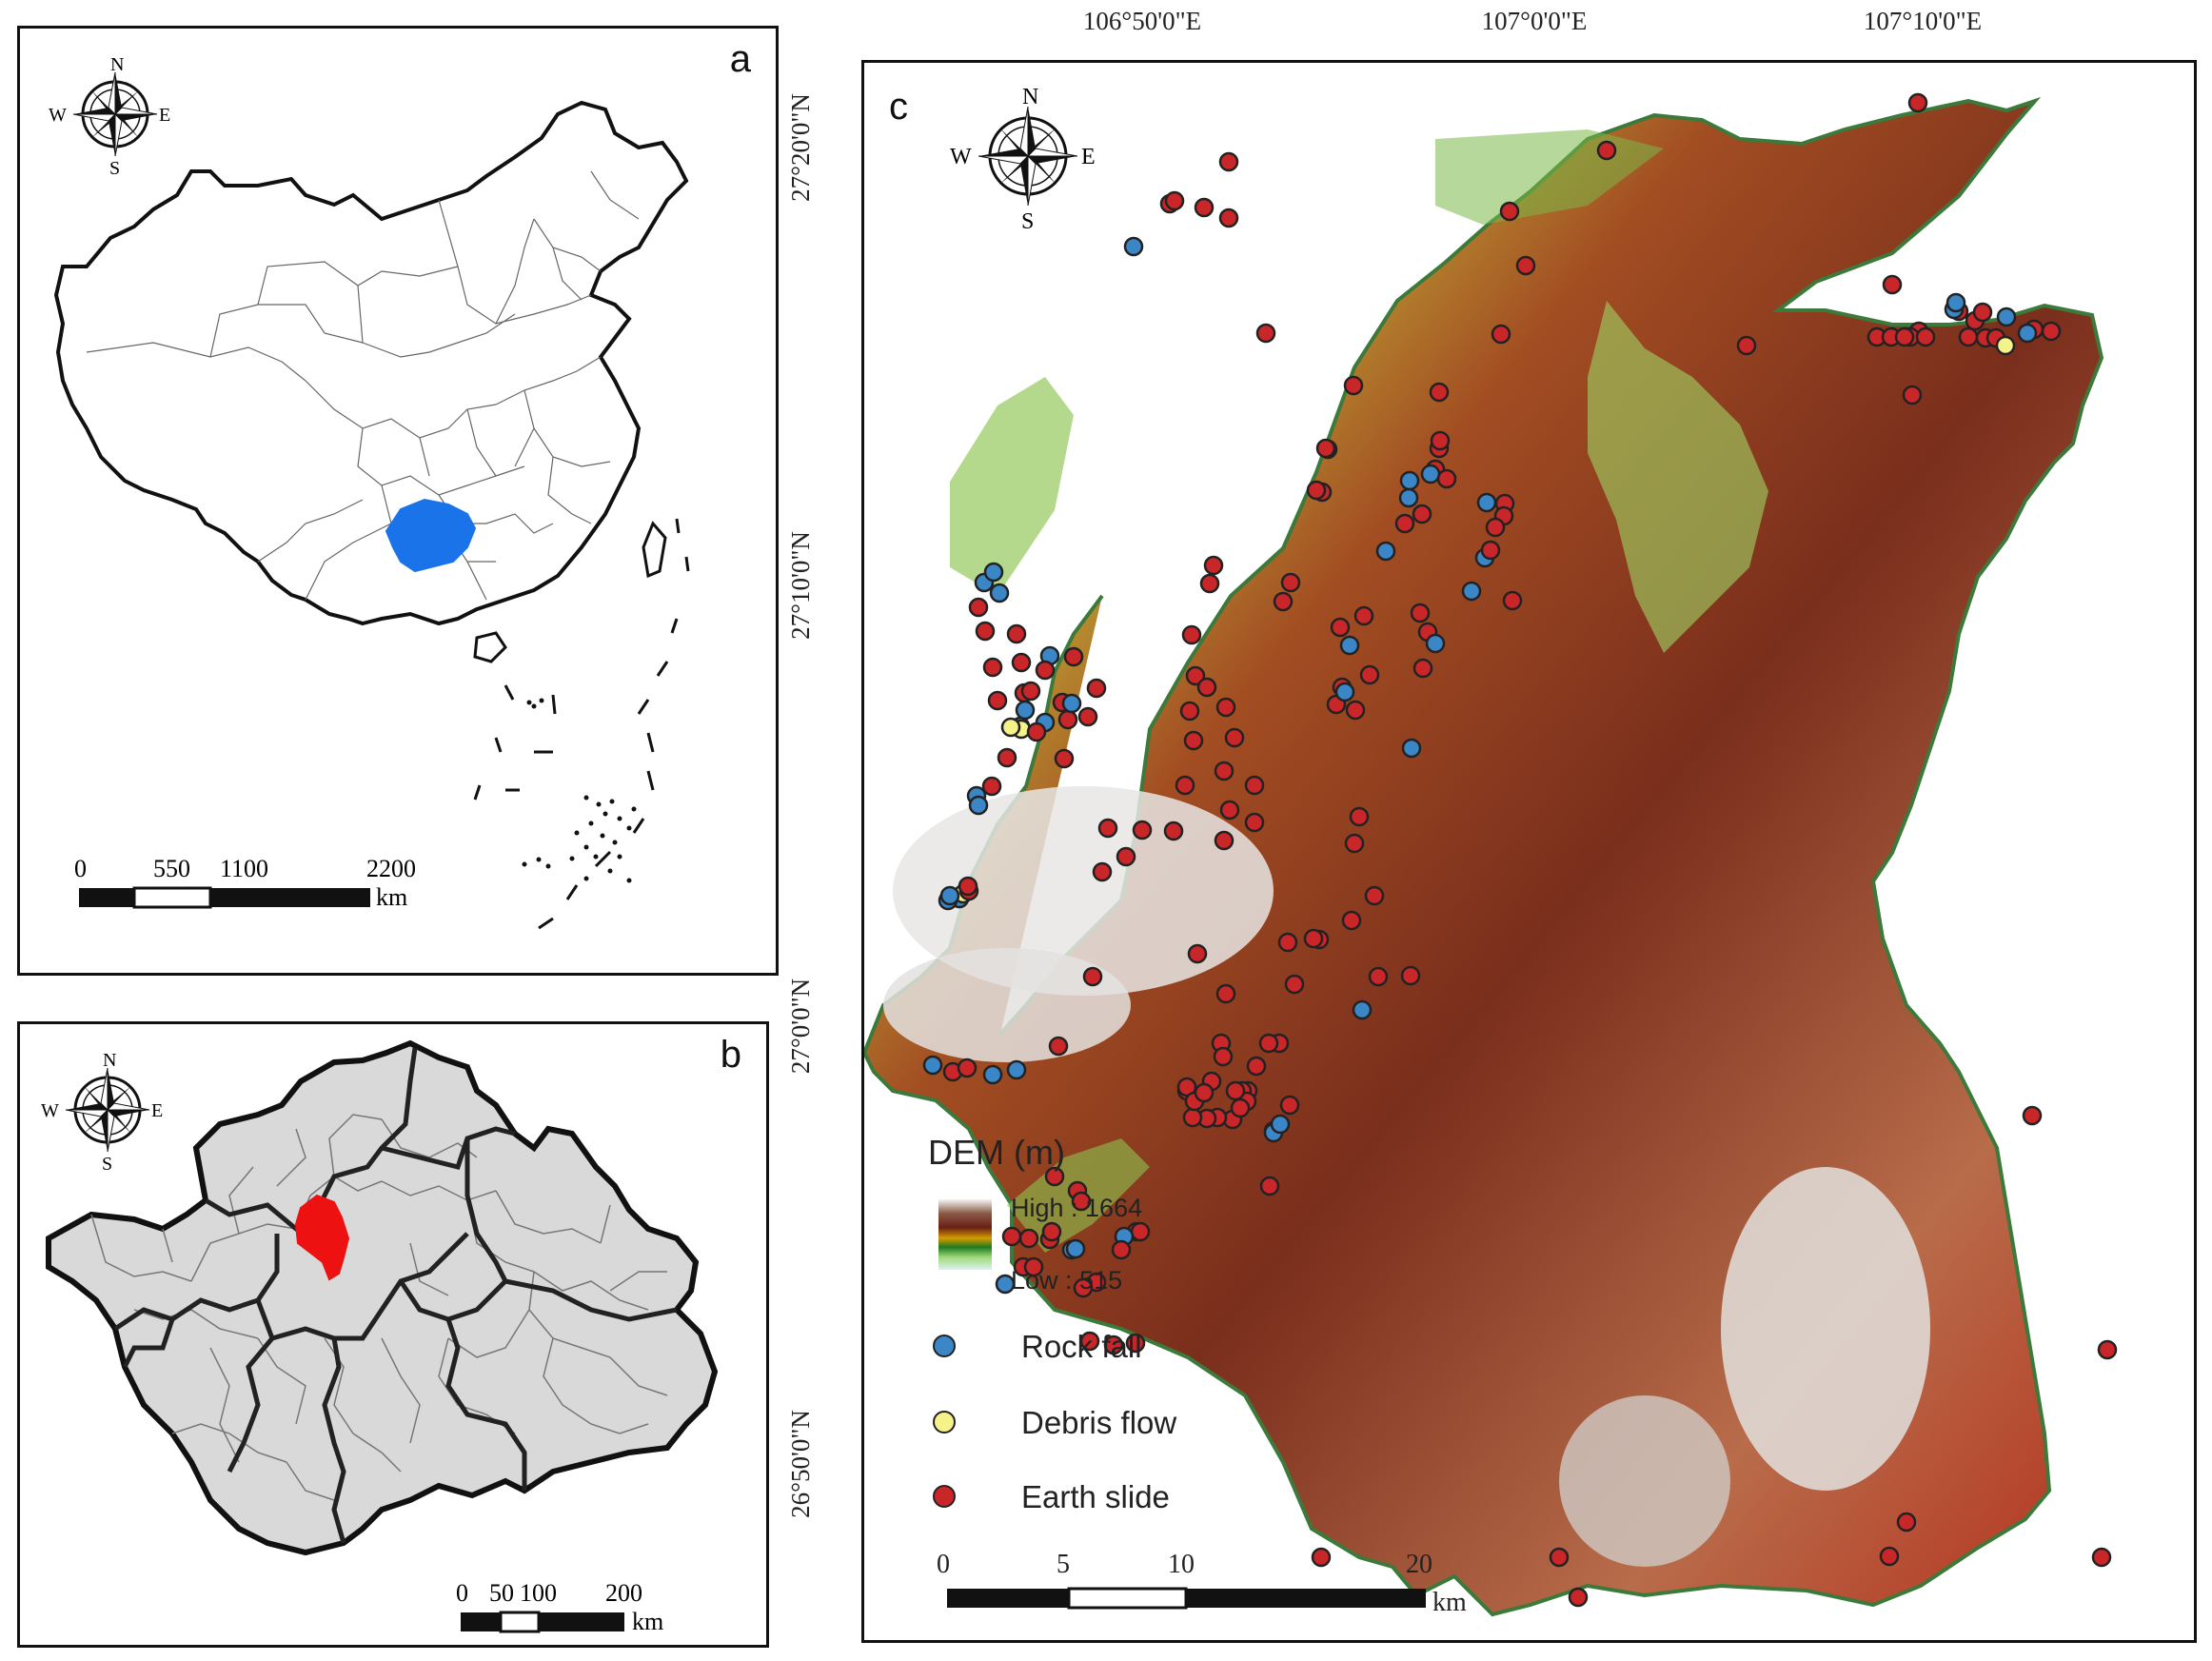 The image size is (2212, 1661). What do you see at coordinates (1081, 1346) in the screenshot?
I see `legend-rock-fall-label: Rock fall` at bounding box center [1081, 1346].